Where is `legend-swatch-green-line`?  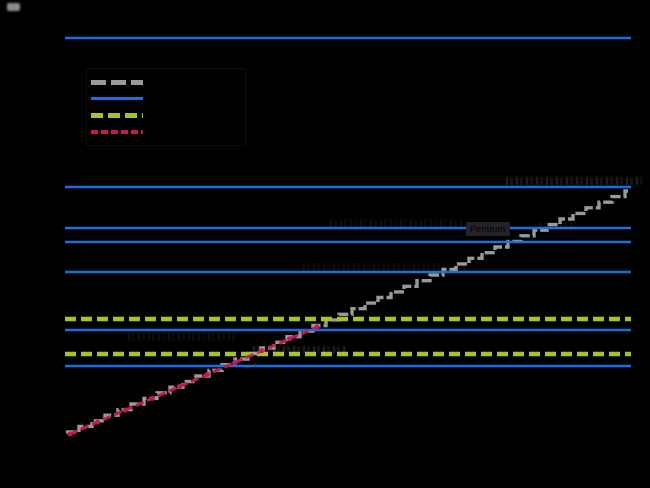
legend-swatch-green-line is located at coordinates (117, 115).